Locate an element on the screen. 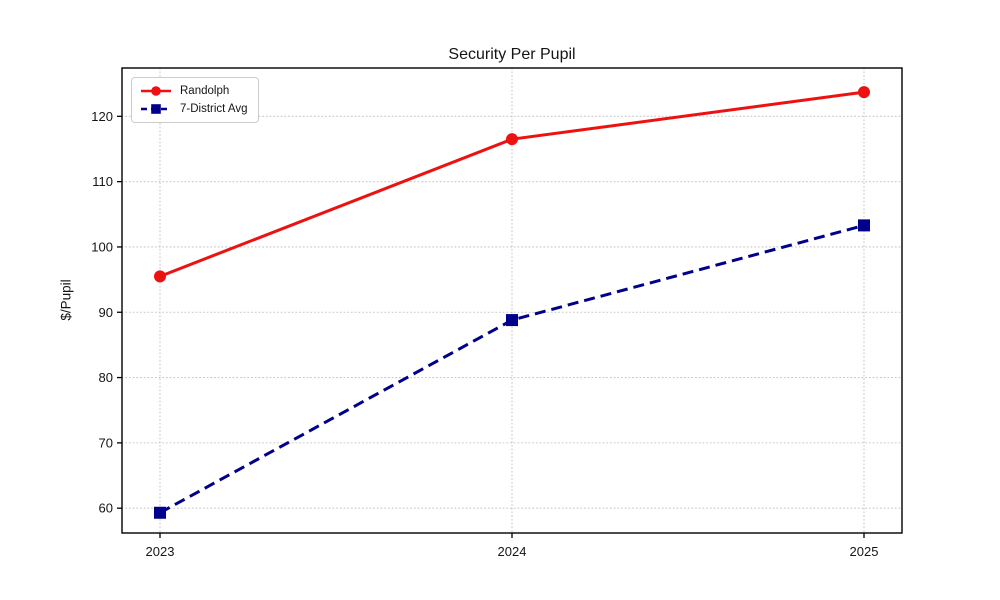  legend-sample-district-avg-line is located at coordinates (156, 109).